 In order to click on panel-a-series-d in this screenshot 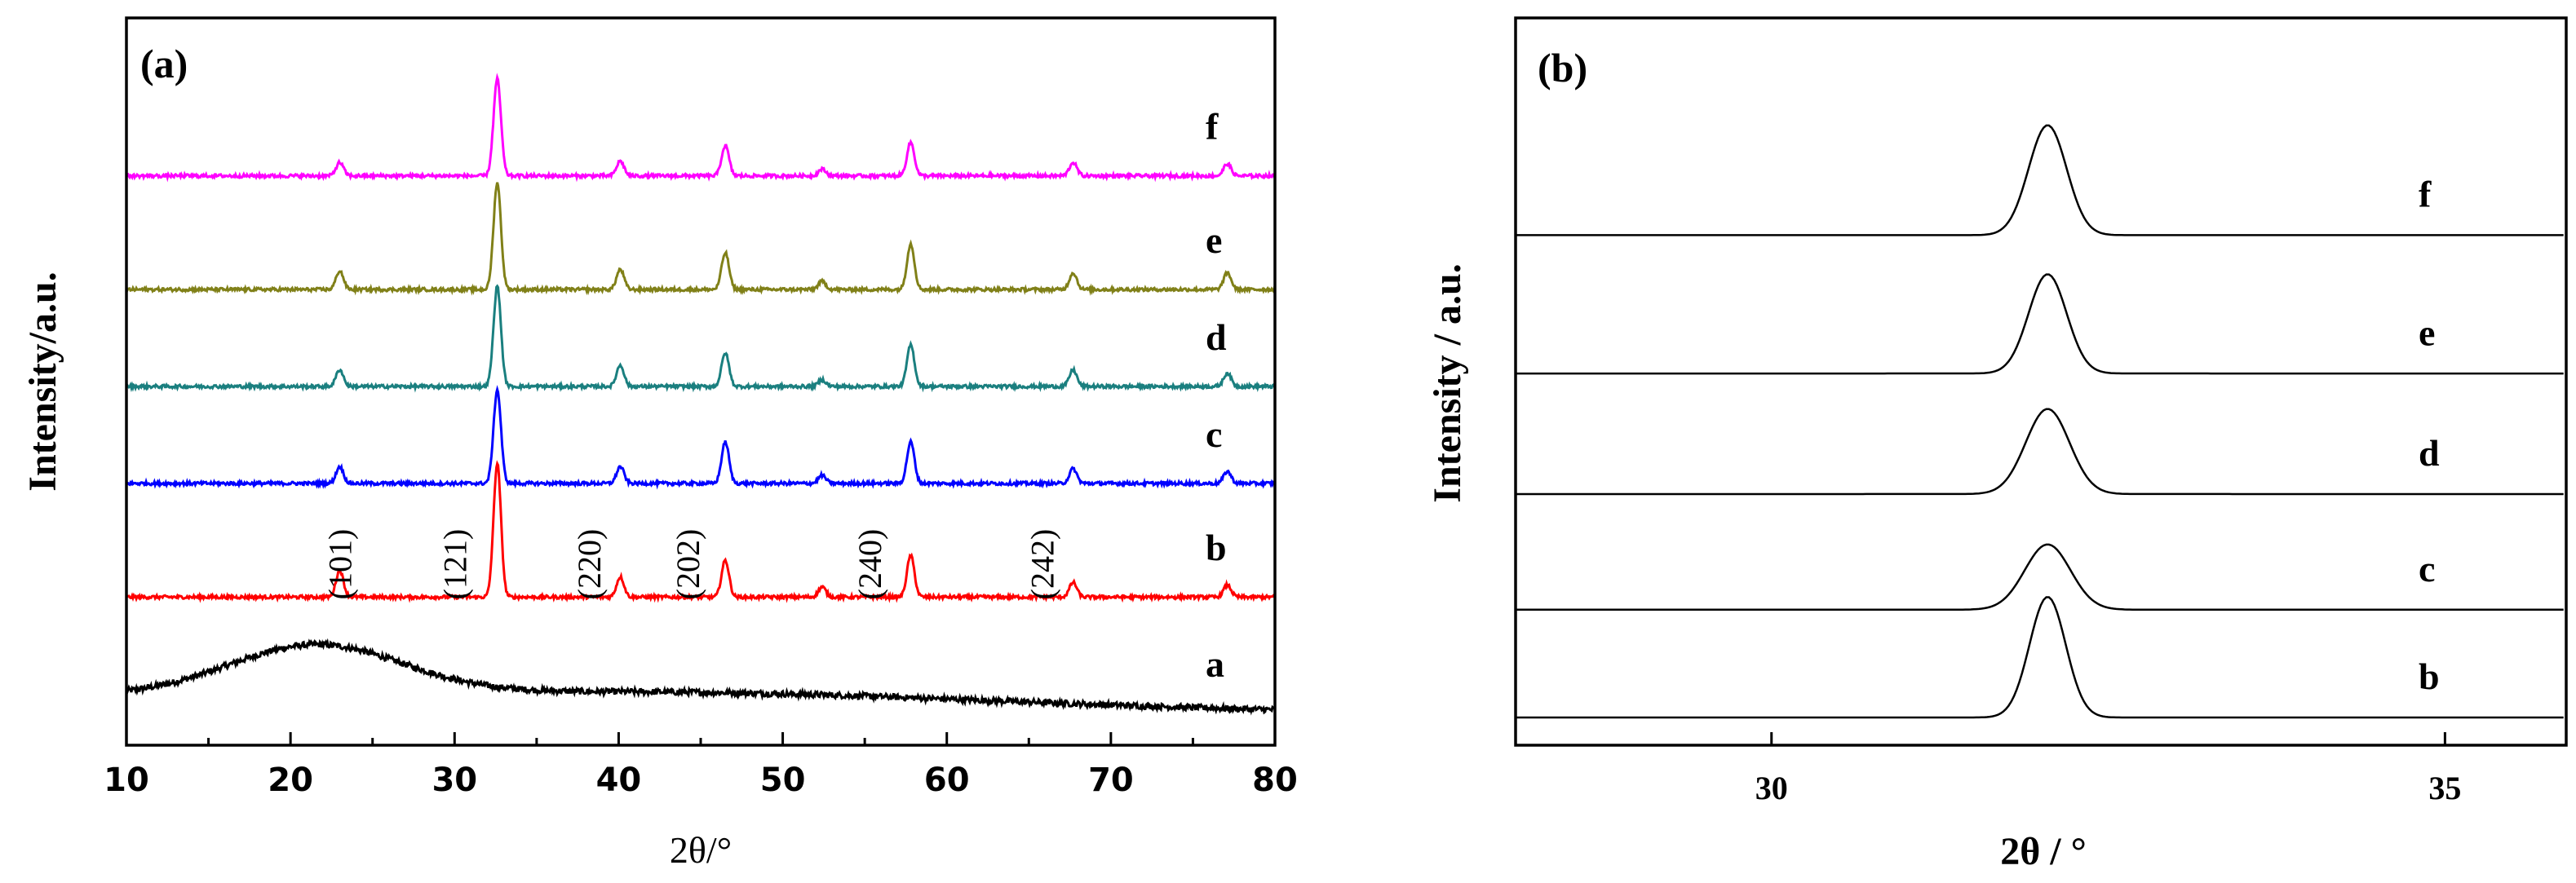, I will do `click(700, 338)`.